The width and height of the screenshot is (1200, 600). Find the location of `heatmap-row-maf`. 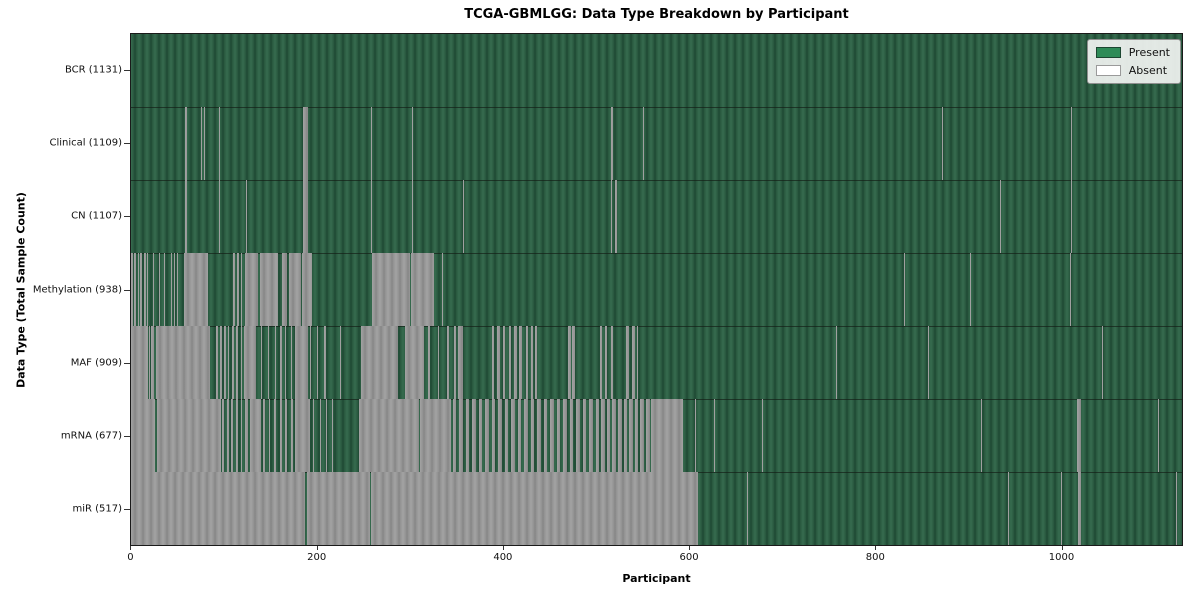

heatmap-row-maf is located at coordinates (656, 362).